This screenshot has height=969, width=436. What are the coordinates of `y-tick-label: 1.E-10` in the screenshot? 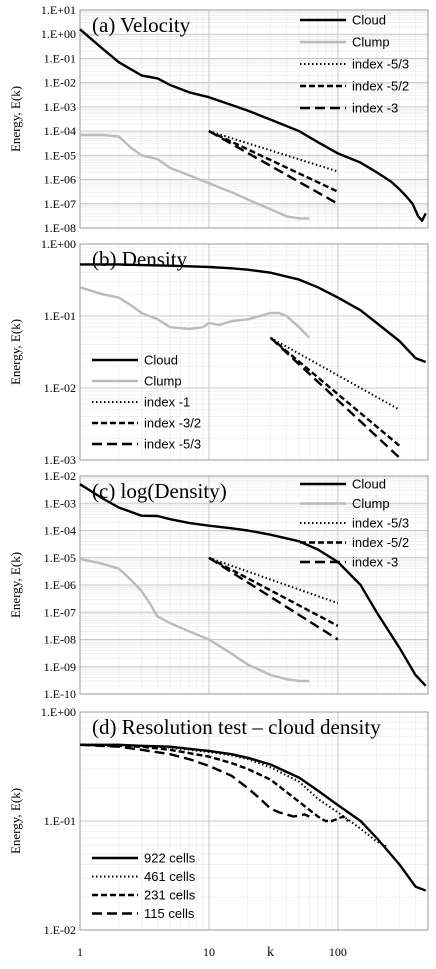 It's located at (60, 694).